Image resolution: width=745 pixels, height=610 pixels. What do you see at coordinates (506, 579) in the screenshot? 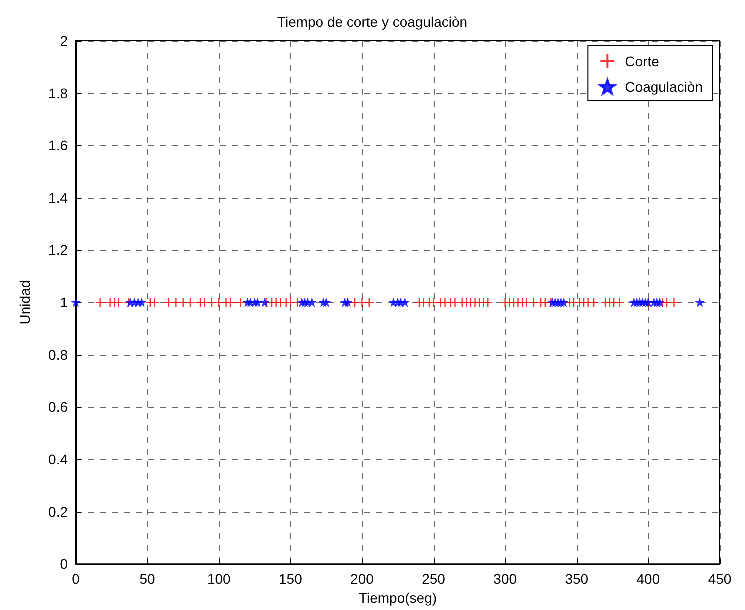
I see `x-tick-label: 300` at bounding box center [506, 579].